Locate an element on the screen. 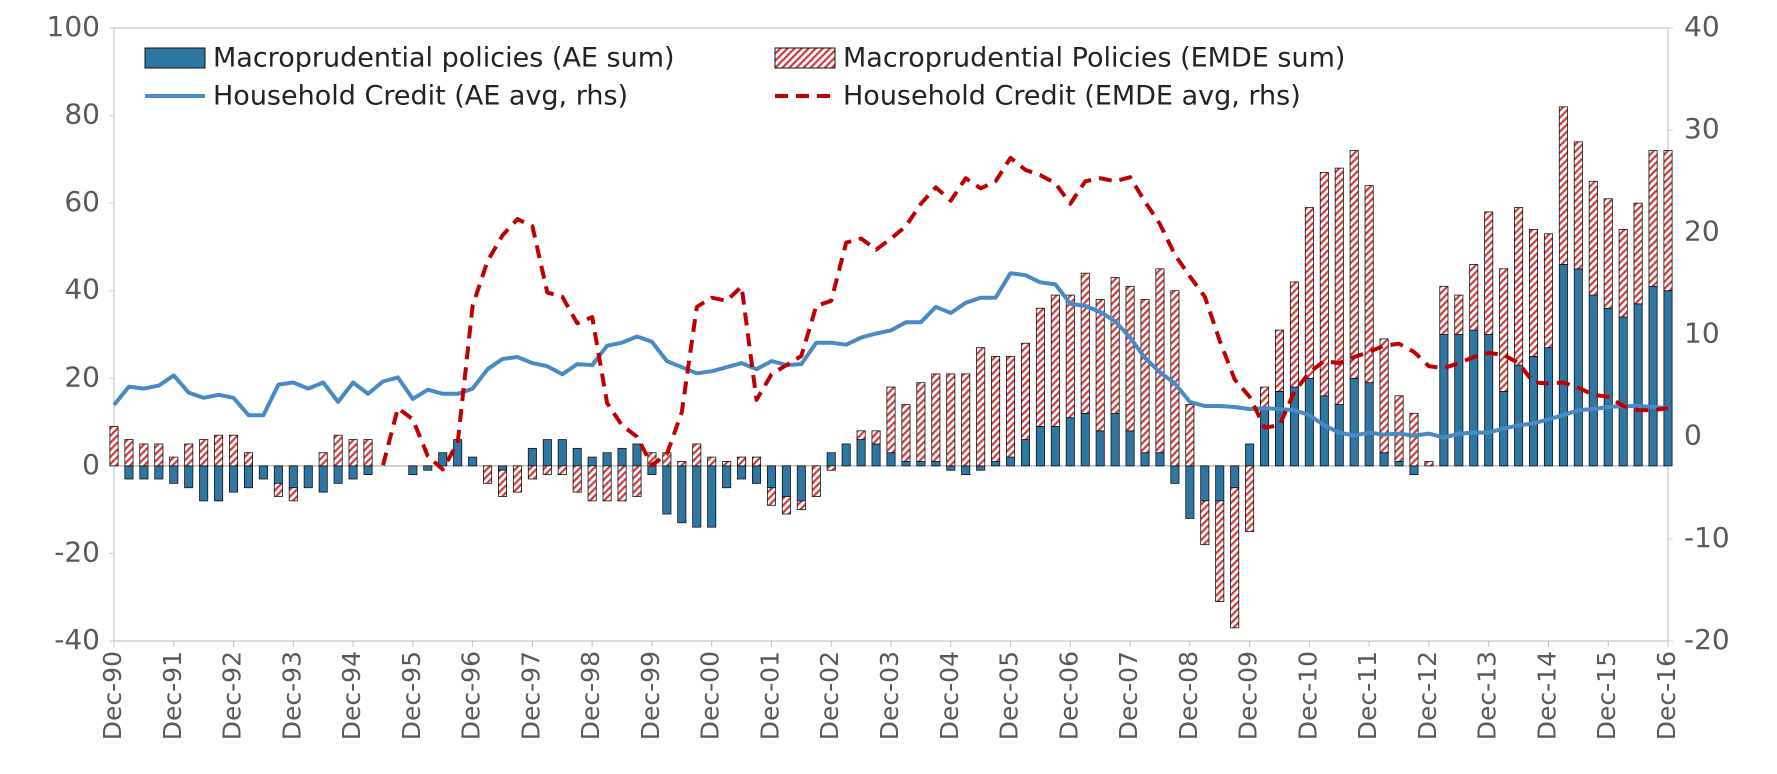  x-tick-label: Dec-15 is located at coordinates (1606, 695).